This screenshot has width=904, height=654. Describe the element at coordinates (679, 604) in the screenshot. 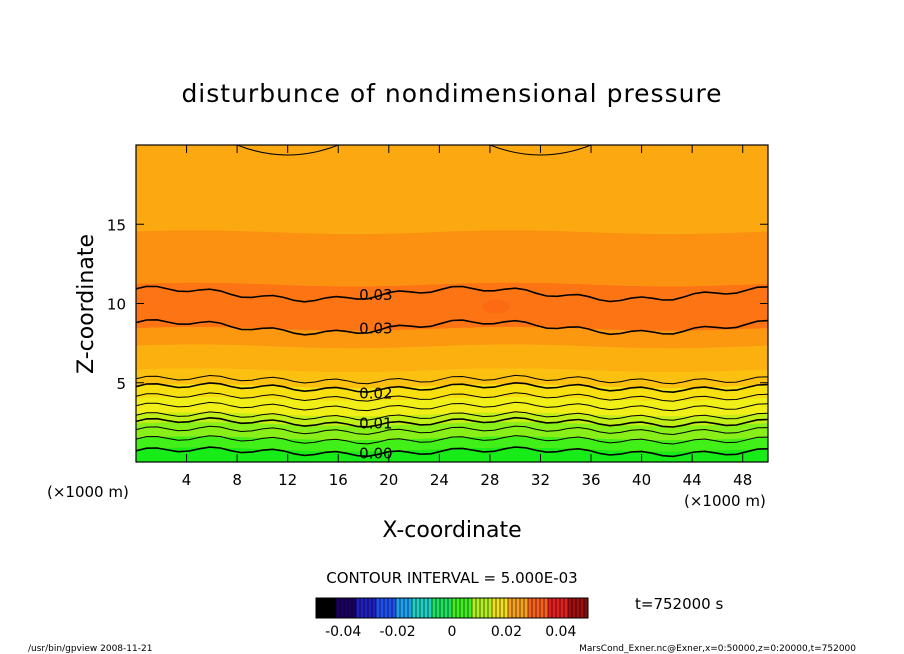

I see `time-label: t=752000 s` at that location.